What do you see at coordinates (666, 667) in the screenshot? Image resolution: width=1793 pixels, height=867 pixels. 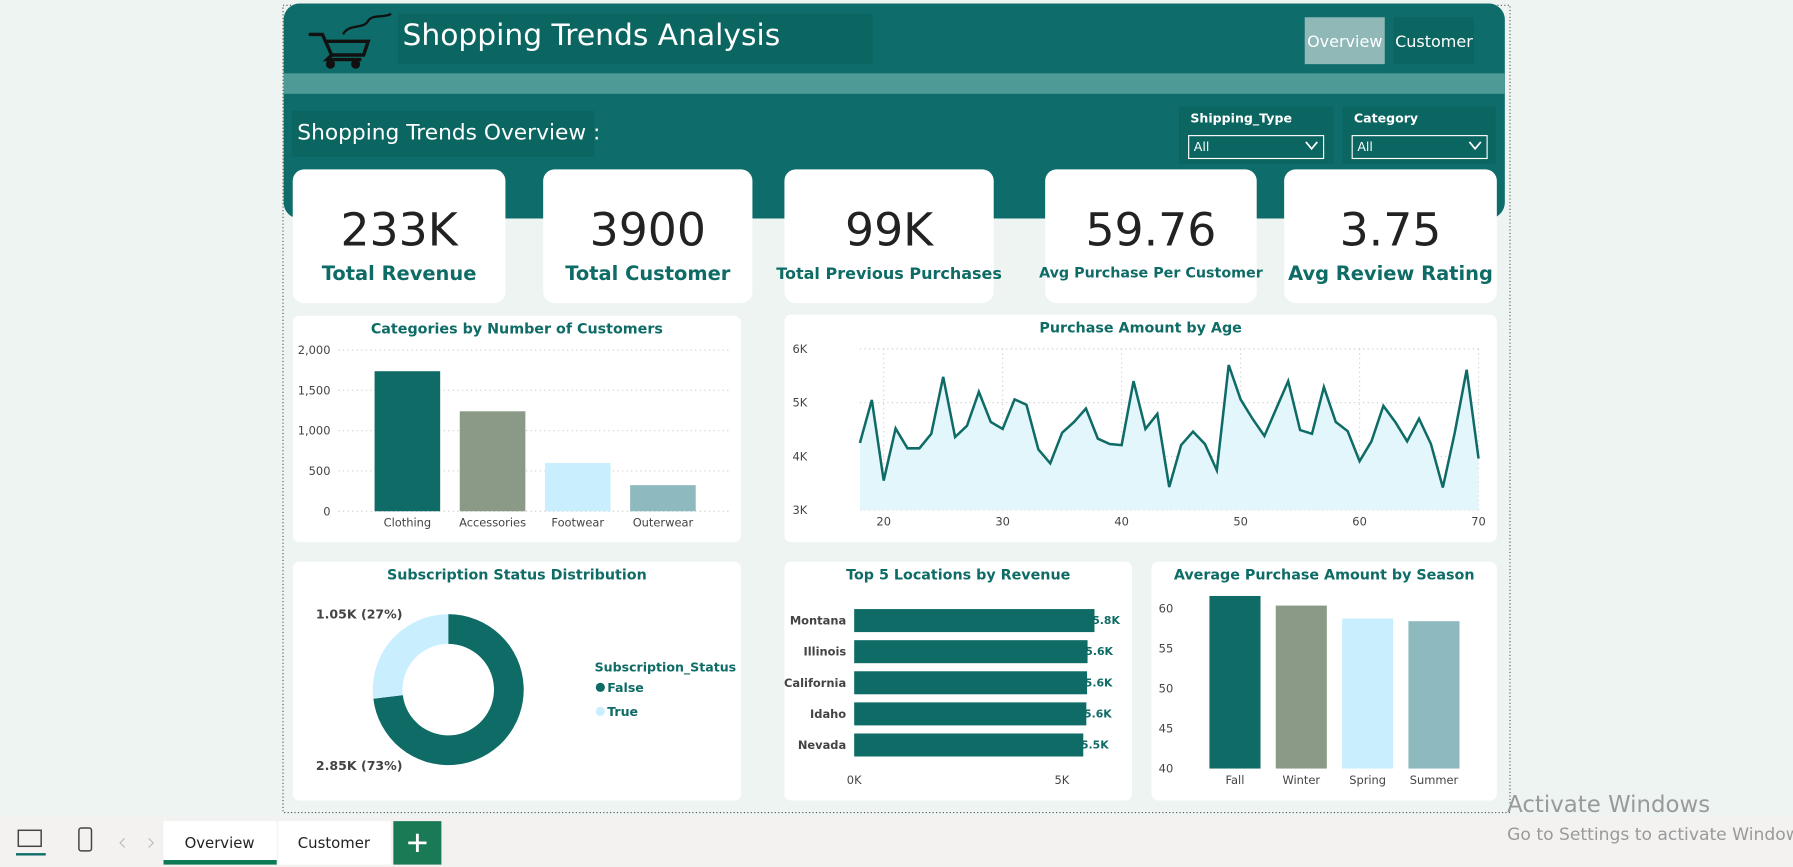 I see `legend-title: Subscription_Status` at bounding box center [666, 667].